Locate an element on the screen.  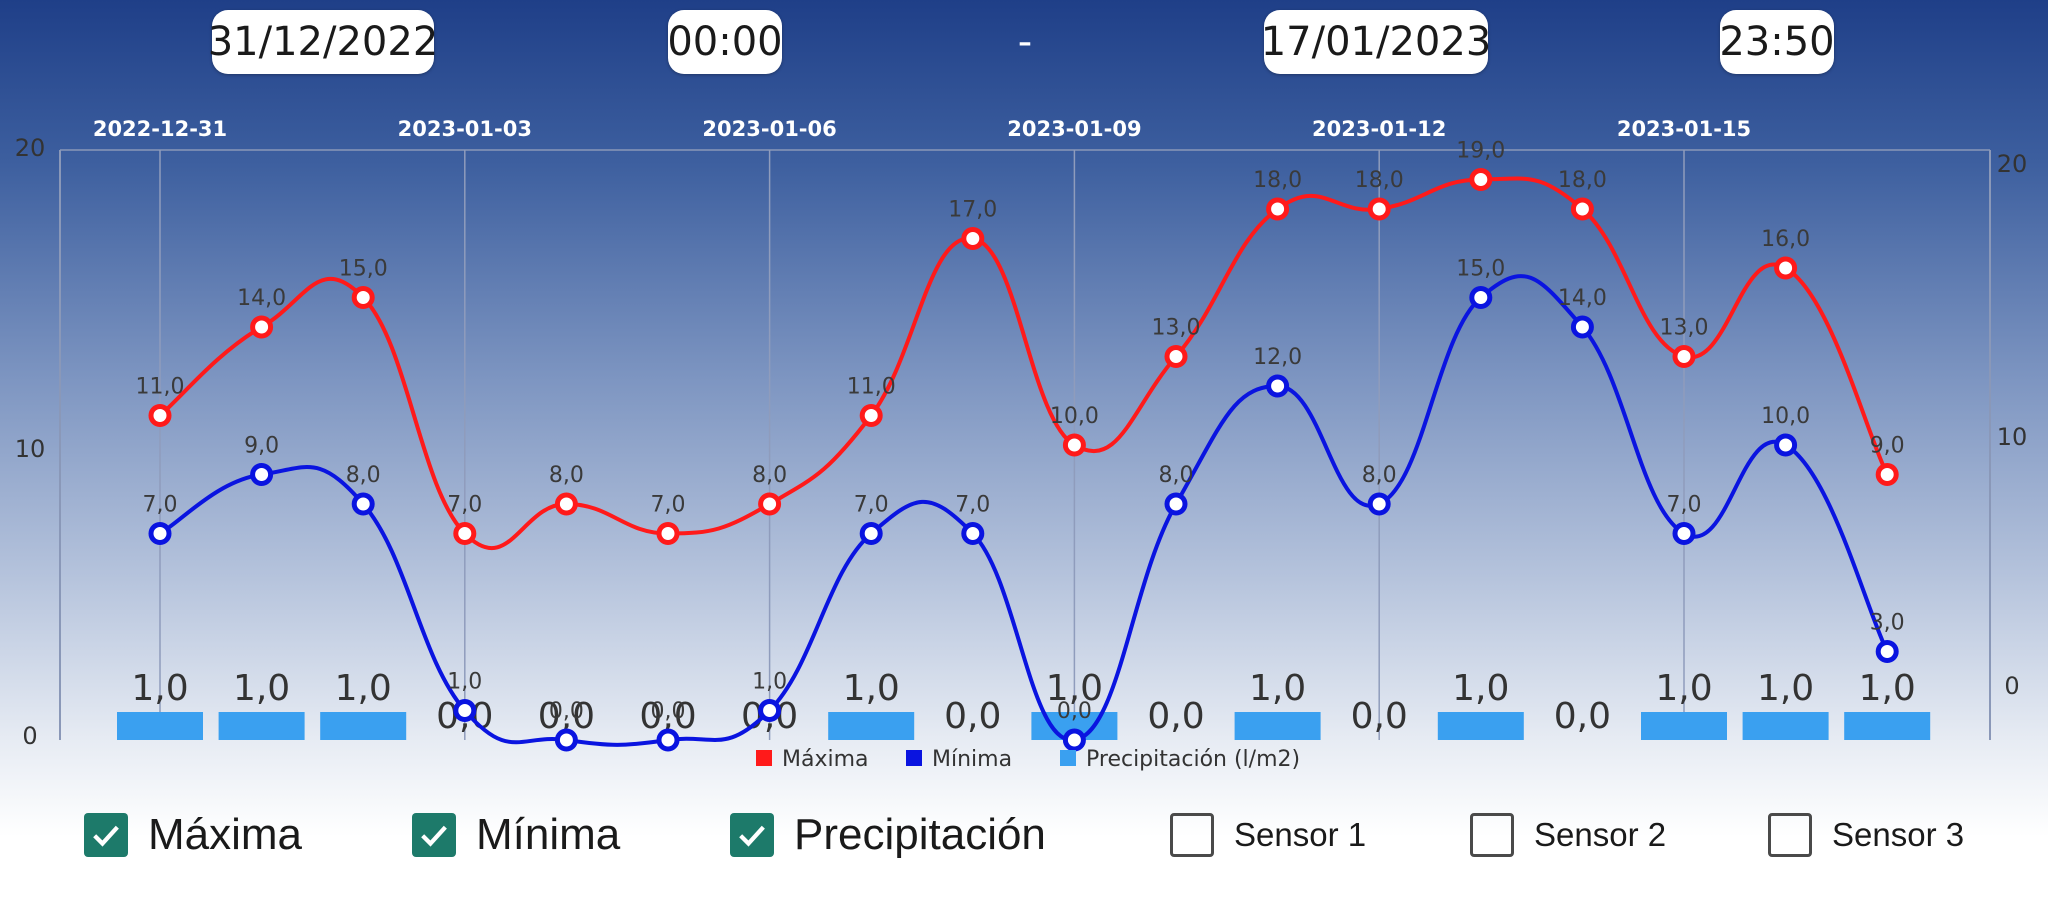
toggle-sensor-2: Sensor 2 is located at coordinates (1568, 835).